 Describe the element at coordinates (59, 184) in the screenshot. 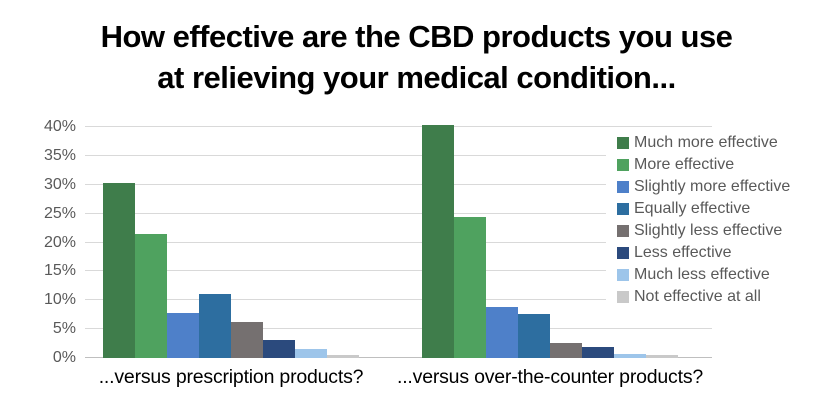

I see `y-tick-label: 30%` at that location.